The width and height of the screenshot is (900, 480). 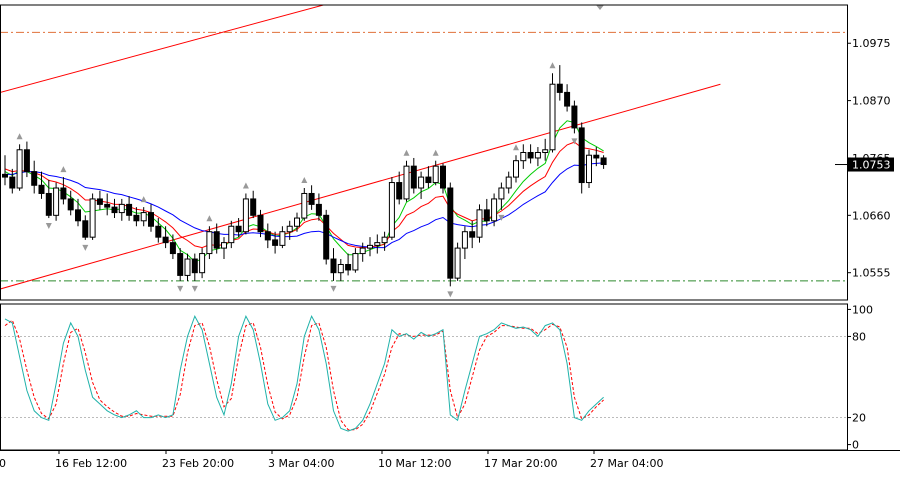 What do you see at coordinates (626, 463) in the screenshot?
I see `time-tick-label: 27 Mar 04:00` at bounding box center [626, 463].